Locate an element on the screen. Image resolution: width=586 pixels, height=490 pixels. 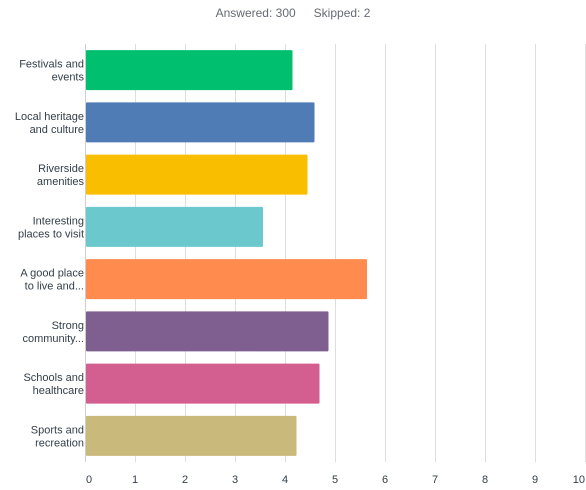
x-tick-label-10: 10 is located at coordinates (579, 480).